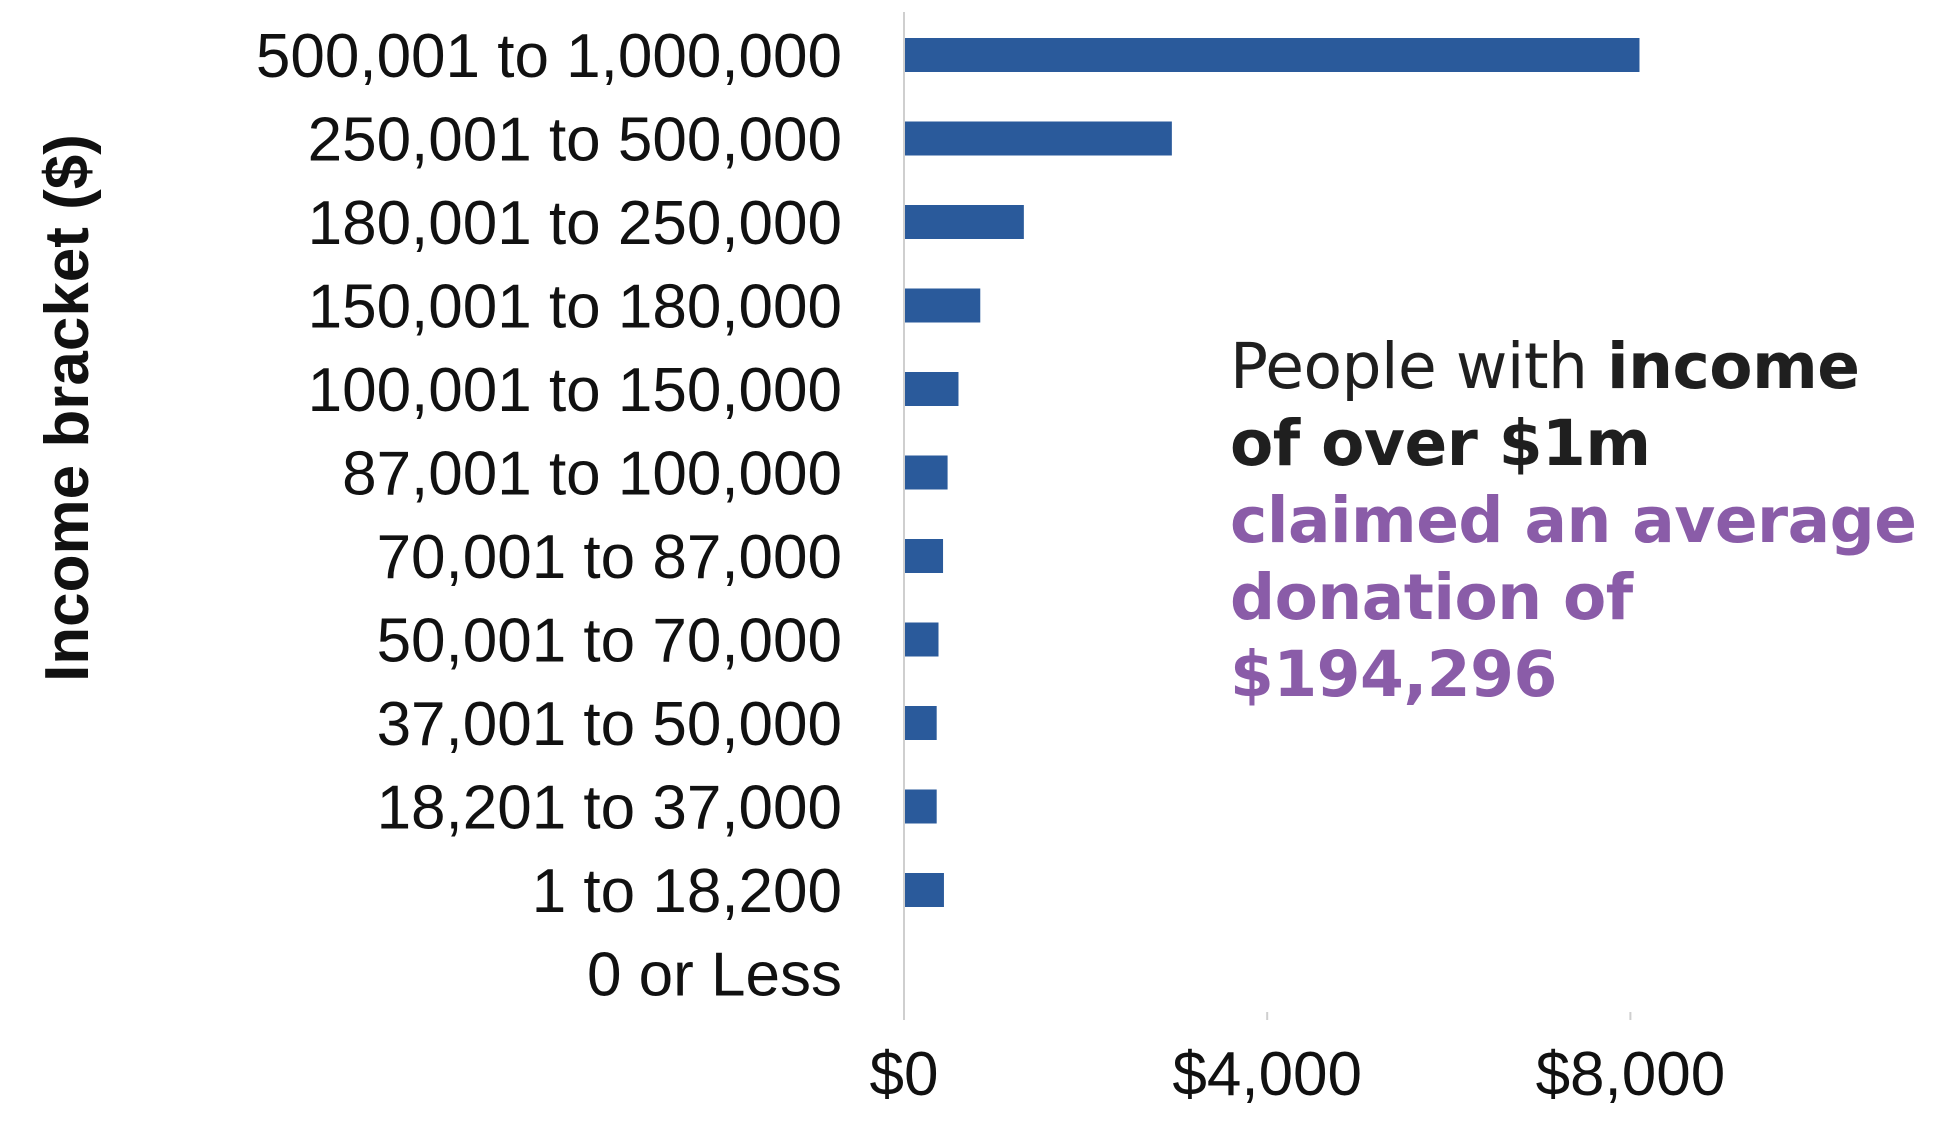 This screenshot has height=1123, width=1941. Describe the element at coordinates (609, 808) in the screenshot. I see `category-label: 18,201 to 37,000` at that location.